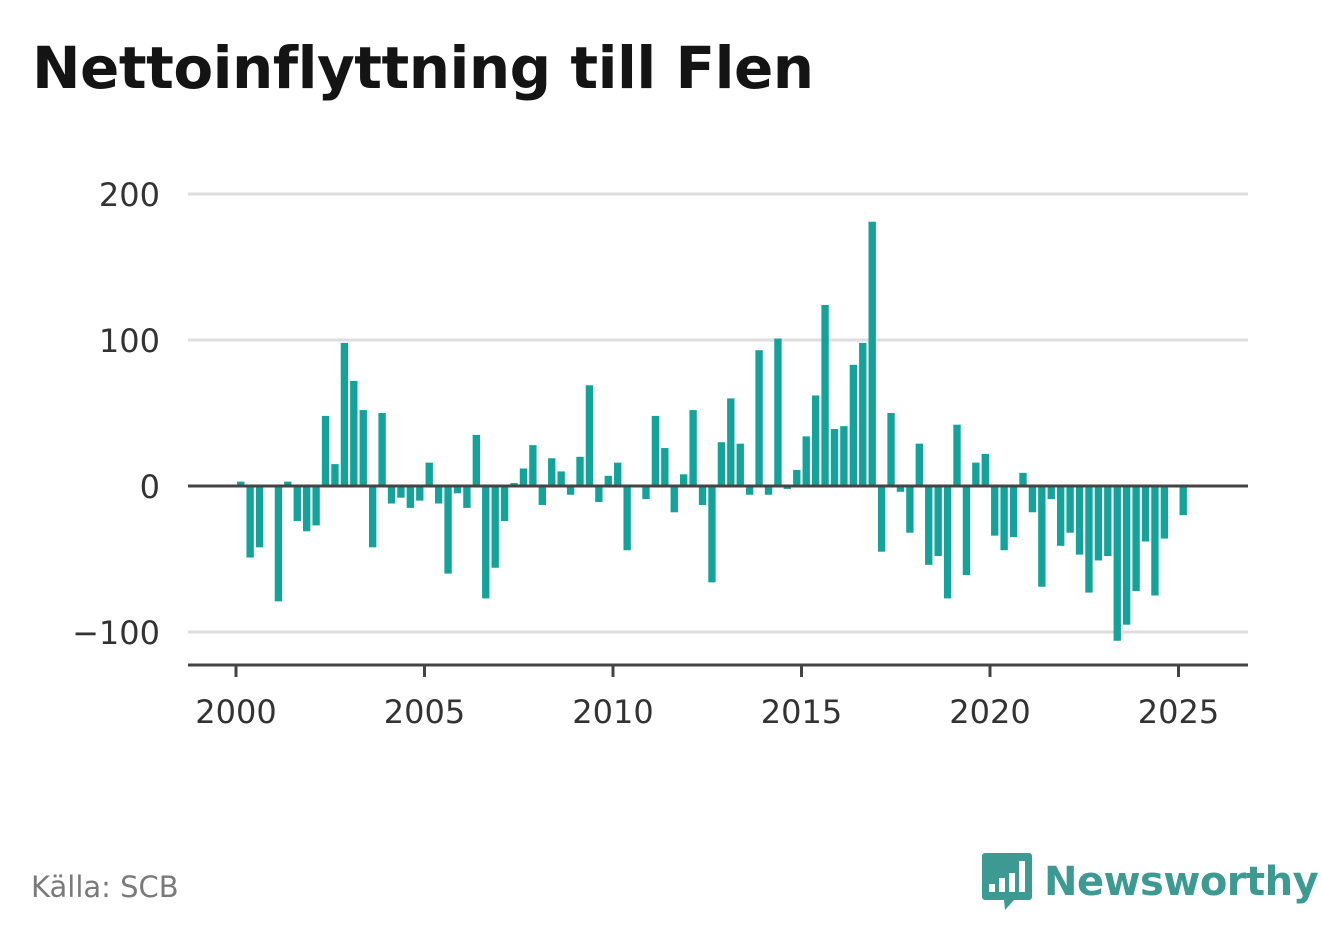 This screenshot has width=1322, height=939. I want to click on source-label: Källa: SCB, so click(105, 887).